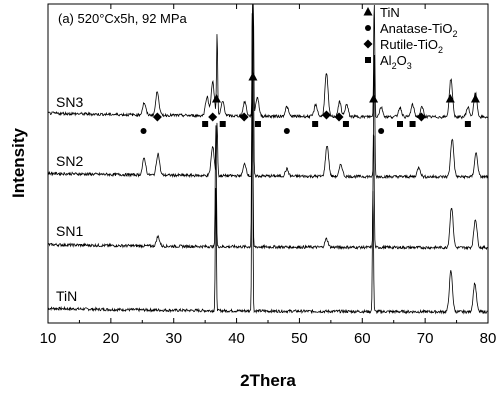 The image size is (500, 401). I want to click on x-axis-title: 2Thera, so click(268, 380).